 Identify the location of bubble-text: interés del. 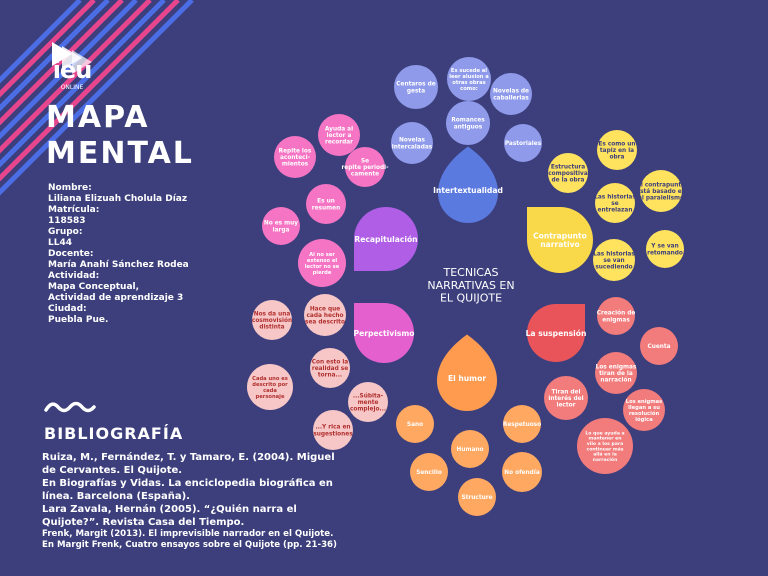
(565, 398).